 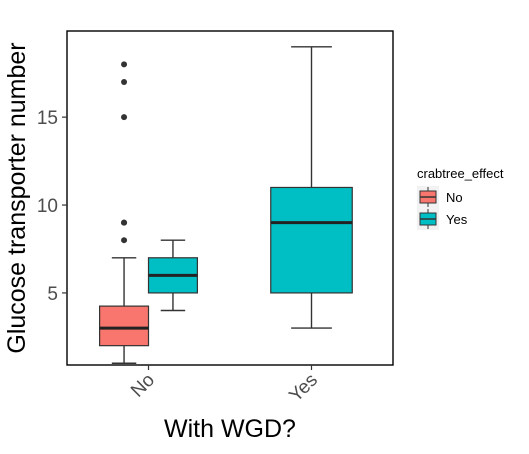 I want to click on y-tick-label: 15, so click(x=47, y=118).